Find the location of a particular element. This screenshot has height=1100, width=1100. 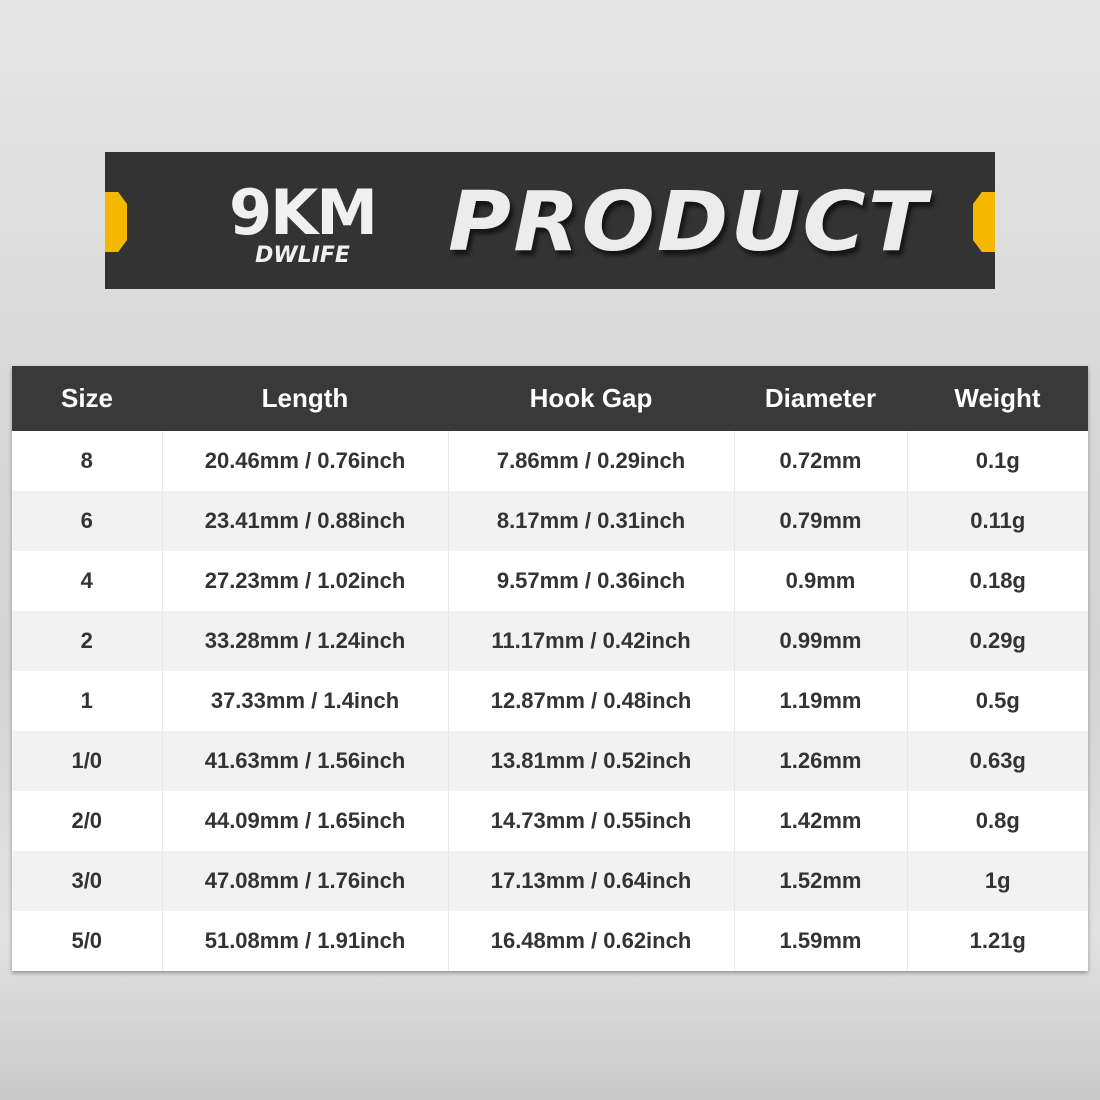

table-cell: 0.1g is located at coordinates (997, 461).